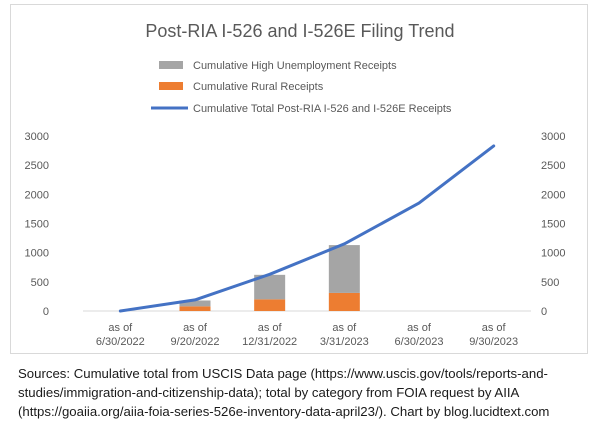 The height and width of the screenshot is (436, 600). What do you see at coordinates (344, 335) in the screenshot?
I see `x-tick-label: as of 3/31/2023` at bounding box center [344, 335].